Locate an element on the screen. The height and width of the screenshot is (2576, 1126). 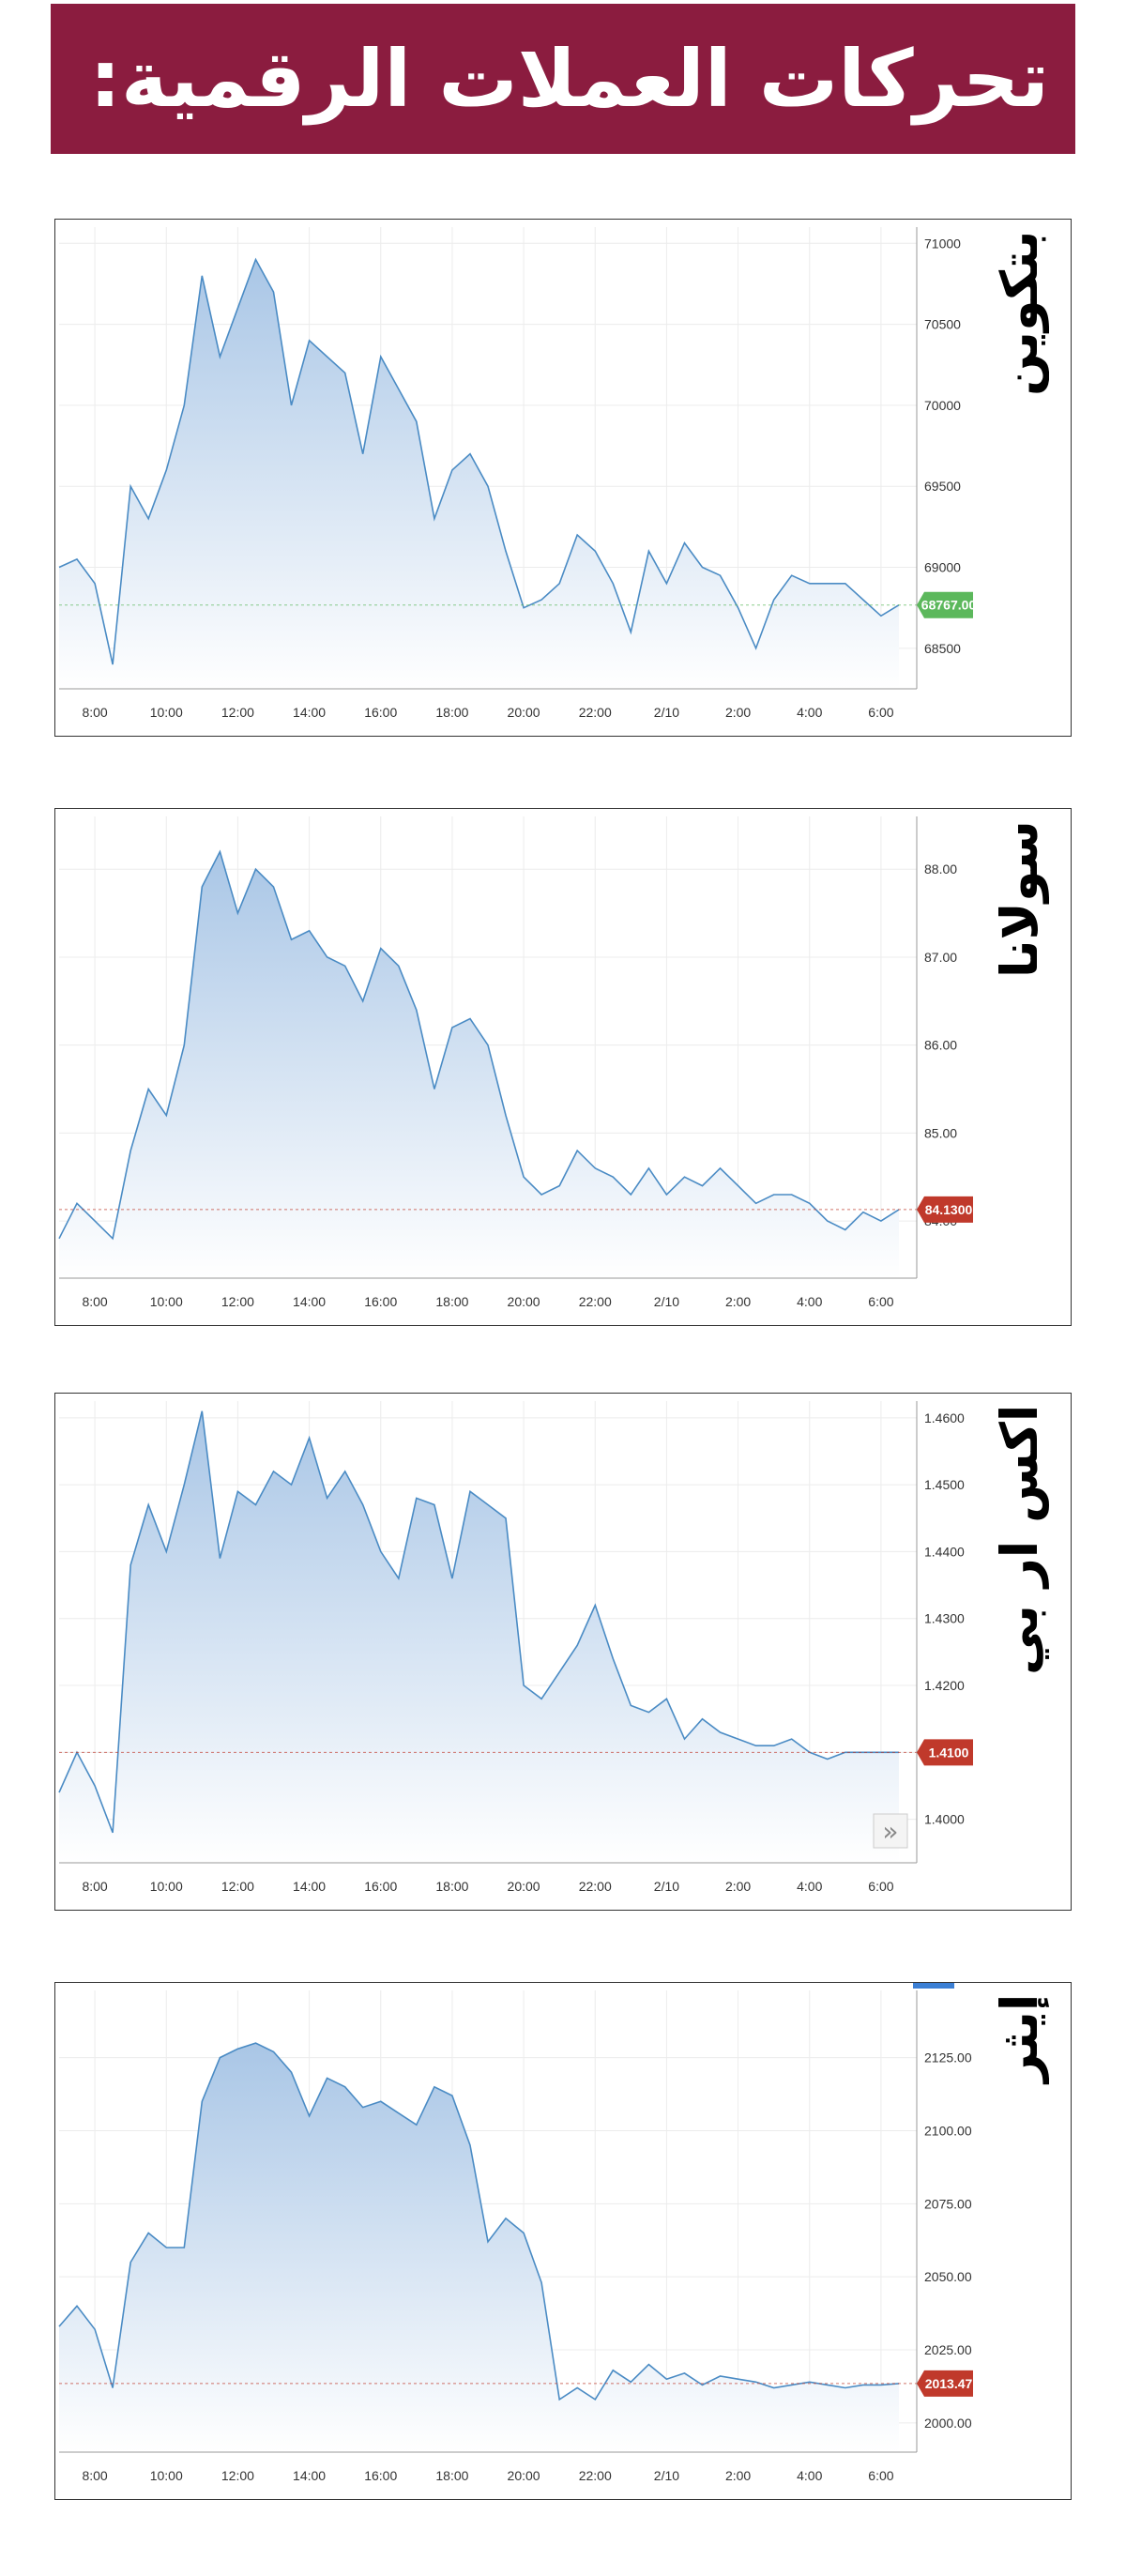
scroll-button is located at coordinates (891, 1831).